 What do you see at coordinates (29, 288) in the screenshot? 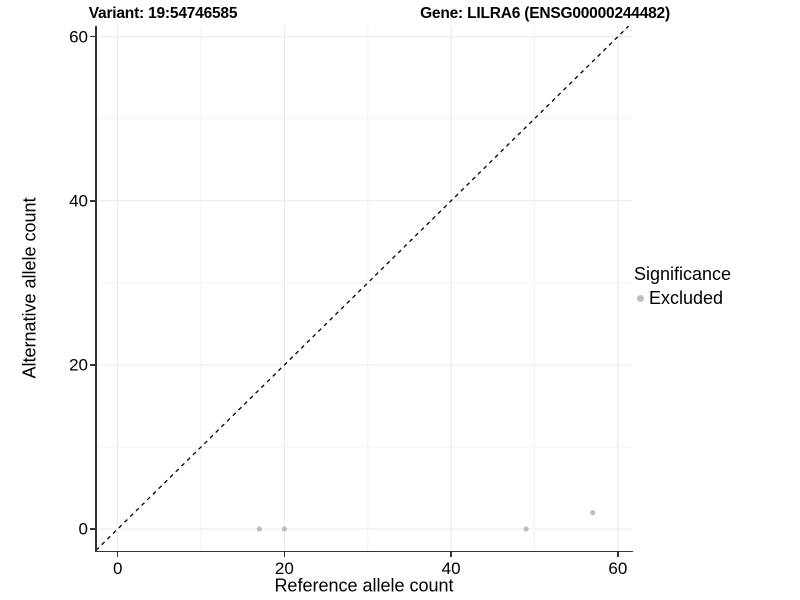
I see `y-axis-title: Alternative allele count` at bounding box center [29, 288].